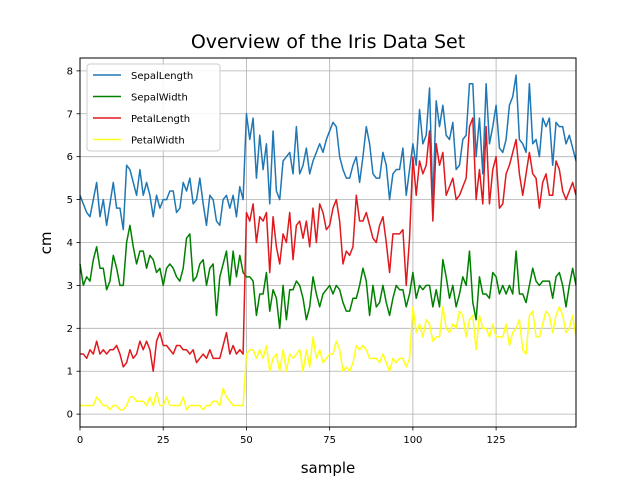  What do you see at coordinates (159, 98) in the screenshot?
I see `legend-label: SepalWidth` at bounding box center [159, 98].